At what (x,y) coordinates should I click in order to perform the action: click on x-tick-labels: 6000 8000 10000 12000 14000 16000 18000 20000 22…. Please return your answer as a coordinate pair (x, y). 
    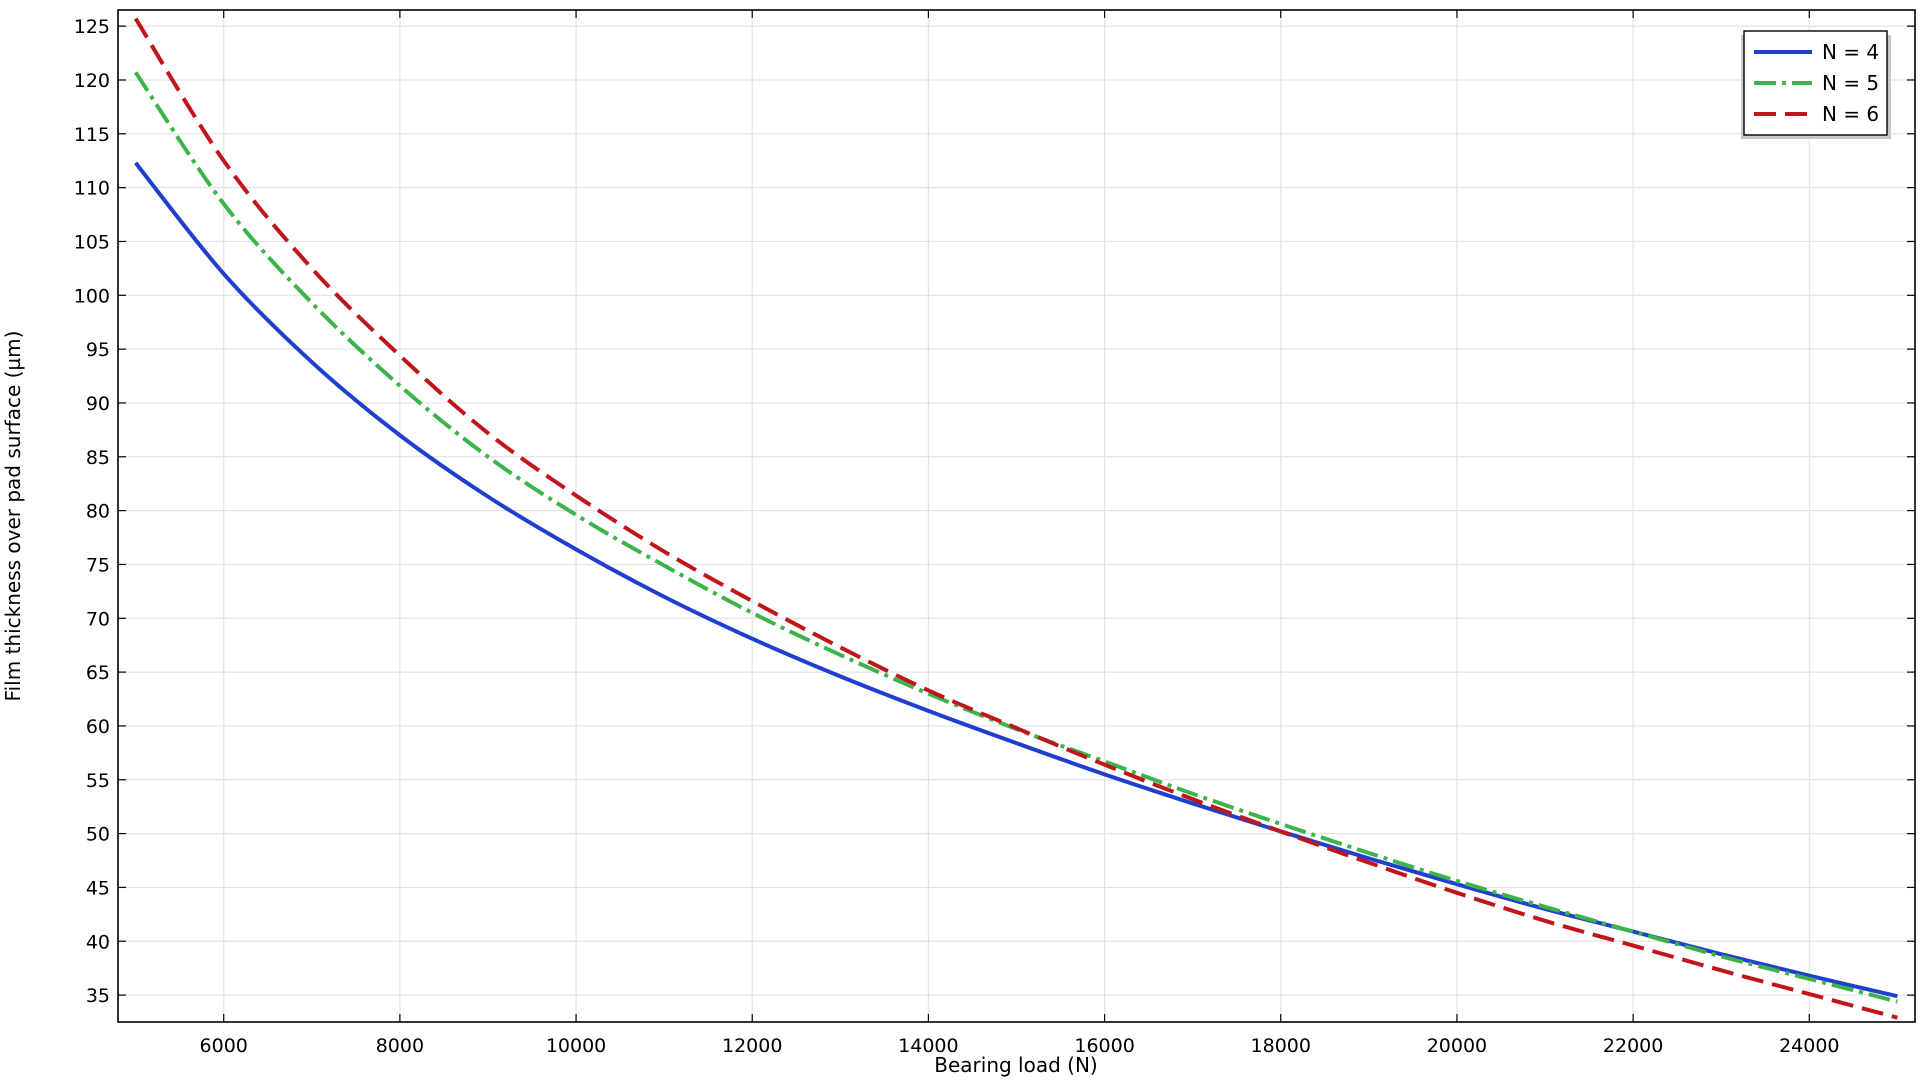
    Looking at the image, I should click on (1020, 1046).